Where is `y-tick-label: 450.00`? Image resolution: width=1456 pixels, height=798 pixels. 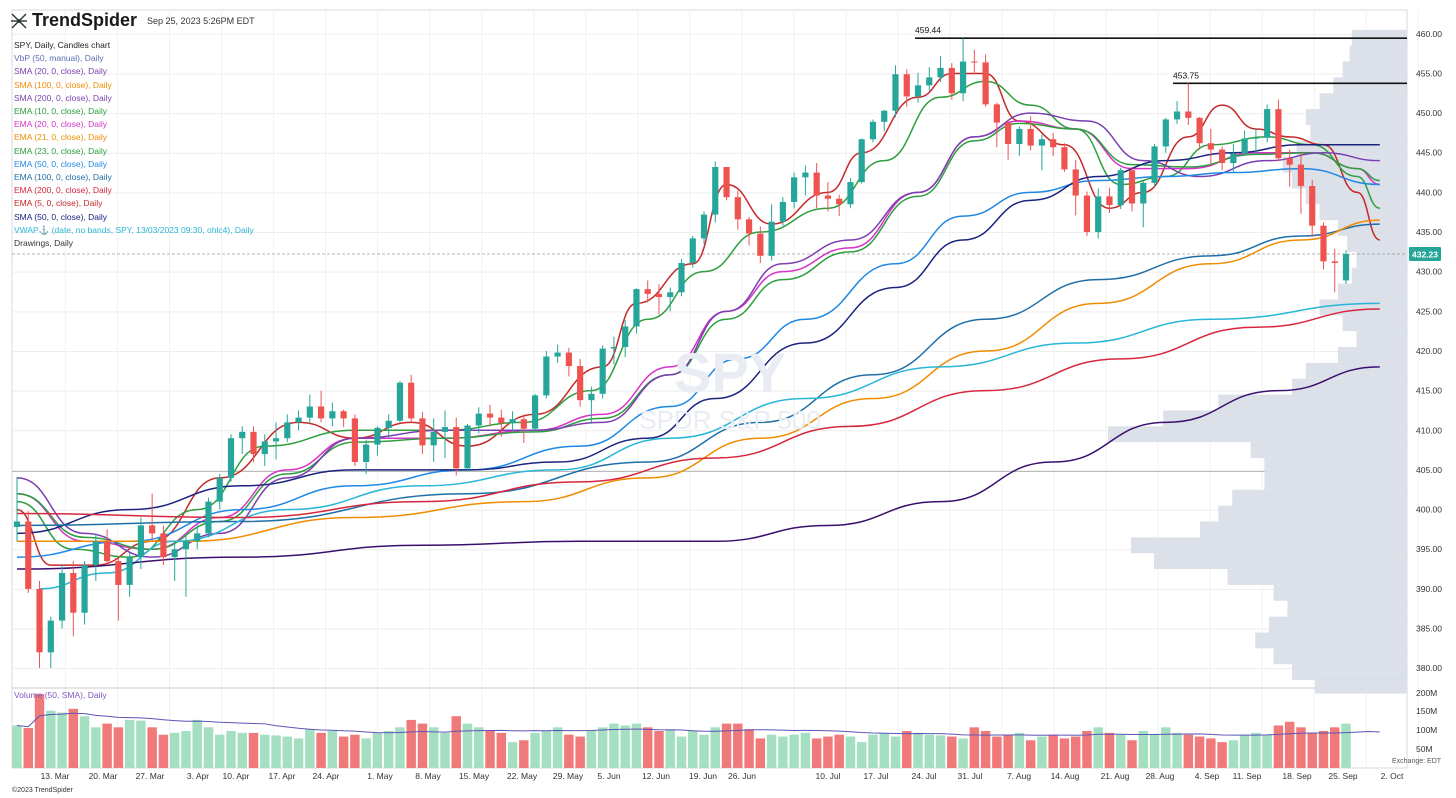
y-tick-label: 450.00 is located at coordinates (1429, 113).